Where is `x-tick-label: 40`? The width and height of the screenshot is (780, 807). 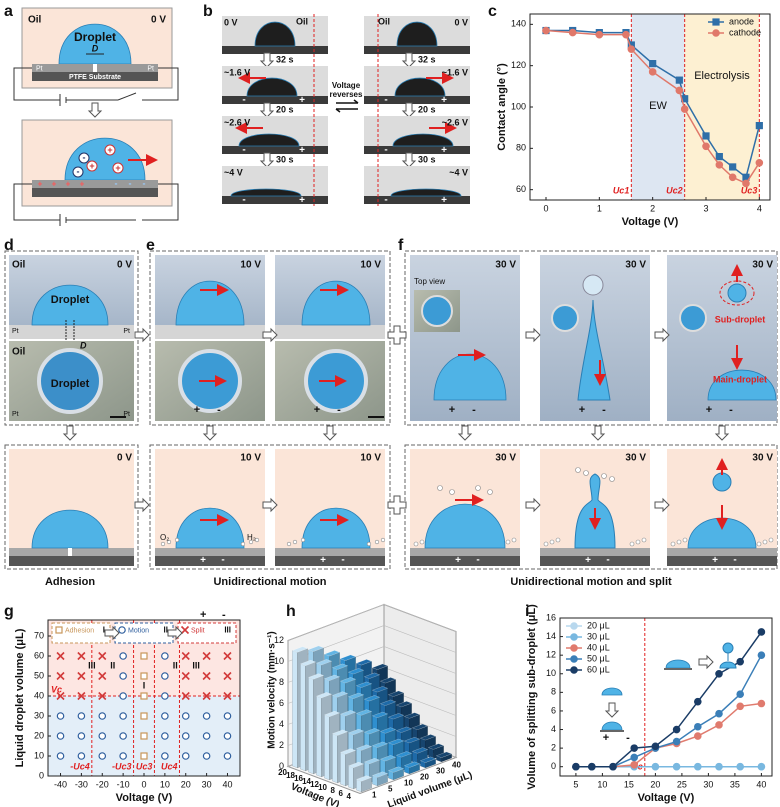
x-tick-label: 40 is located at coordinates (761, 784).